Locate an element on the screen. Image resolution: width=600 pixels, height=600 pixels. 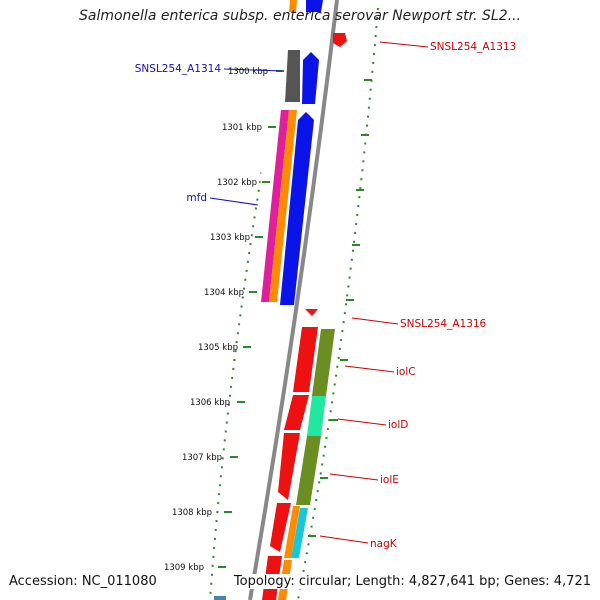
gene-label-iole: iolE is located at coordinates (389, 480).